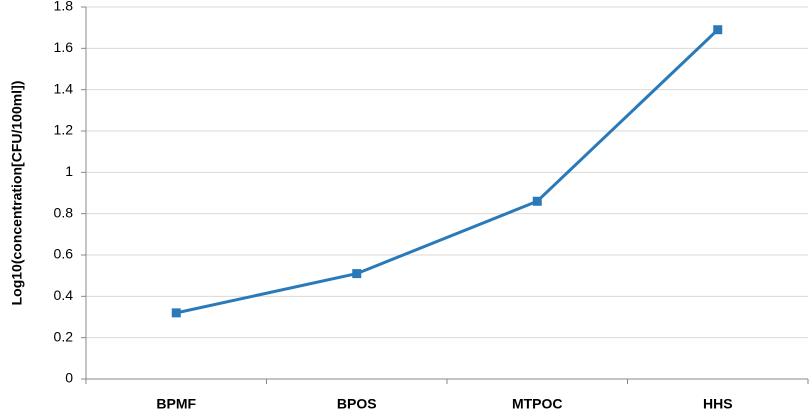 Image resolution: width=809 pixels, height=411 pixels. I want to click on y-tick-label: 0.8, so click(64, 212).